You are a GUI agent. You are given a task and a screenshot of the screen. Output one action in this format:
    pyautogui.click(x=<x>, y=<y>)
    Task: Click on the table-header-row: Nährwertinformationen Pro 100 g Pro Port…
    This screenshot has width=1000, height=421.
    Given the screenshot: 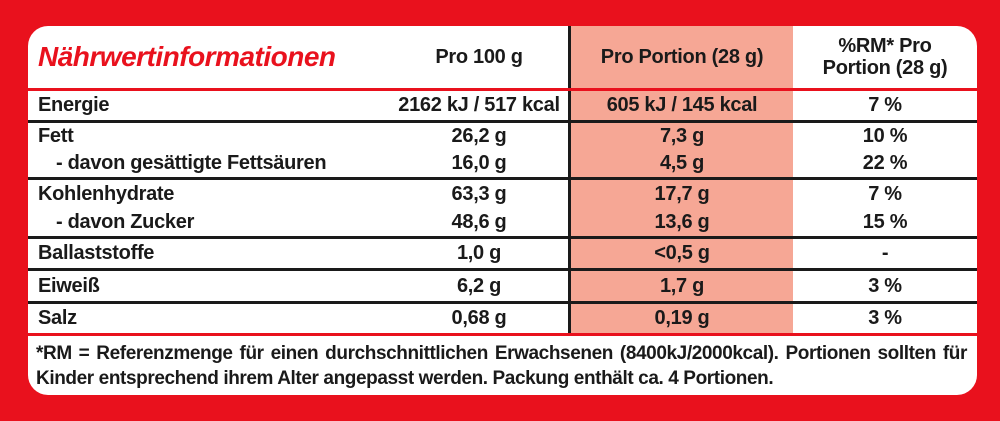 What is the action you would take?
    pyautogui.click(x=502, y=58)
    